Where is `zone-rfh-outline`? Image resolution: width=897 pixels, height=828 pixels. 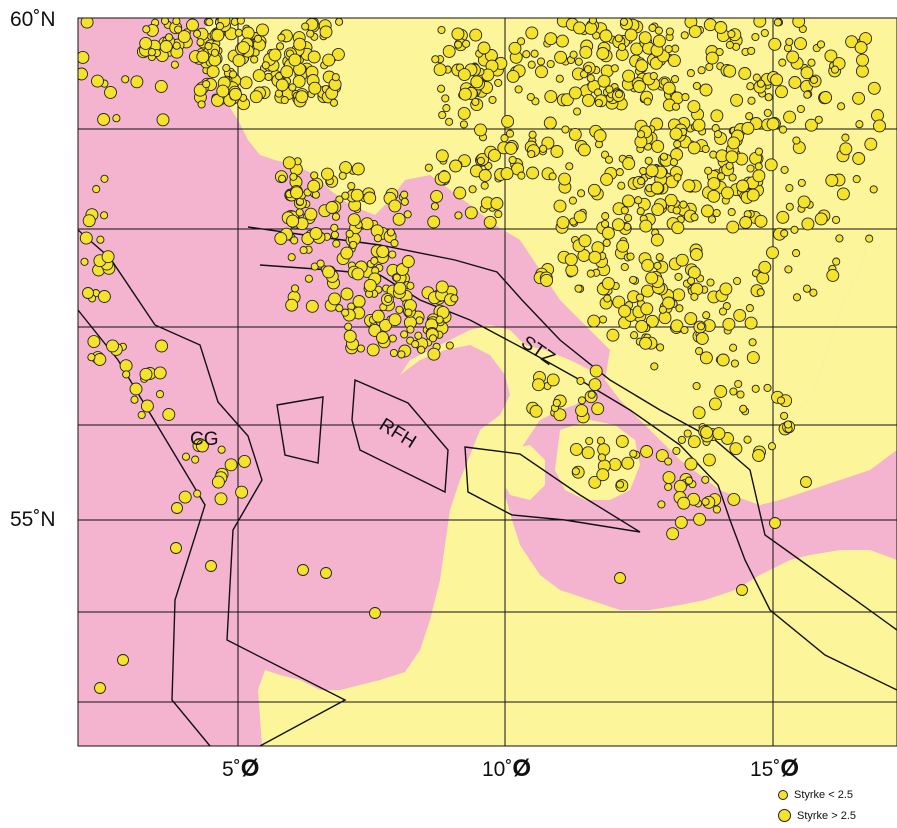
zone-rfh-outline is located at coordinates (400, 436).